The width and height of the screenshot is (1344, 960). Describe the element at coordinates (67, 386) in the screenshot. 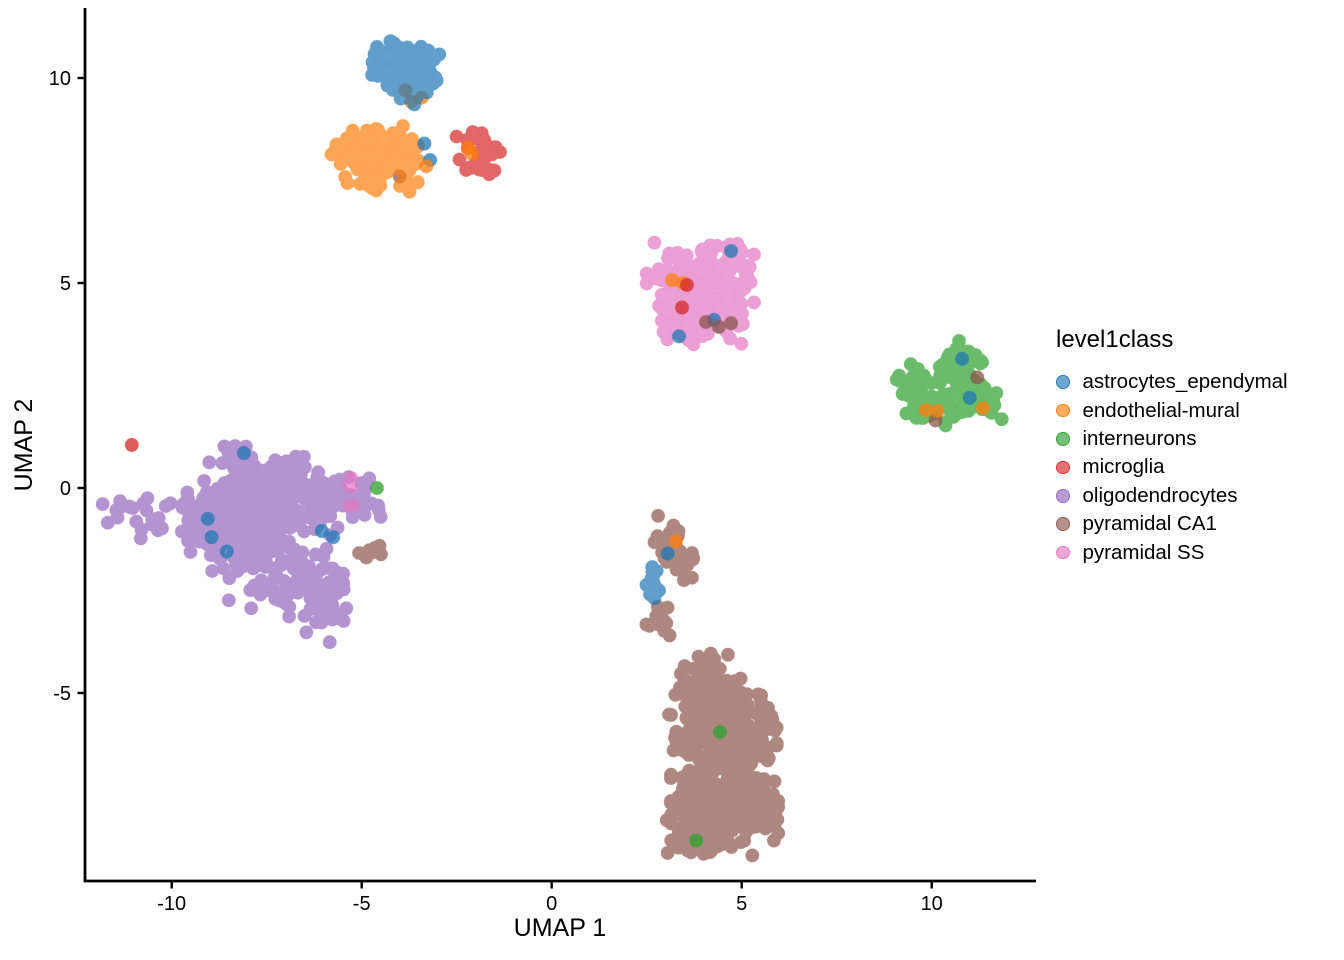

I see `y-axis-ticks: -5 0 5 10` at that location.